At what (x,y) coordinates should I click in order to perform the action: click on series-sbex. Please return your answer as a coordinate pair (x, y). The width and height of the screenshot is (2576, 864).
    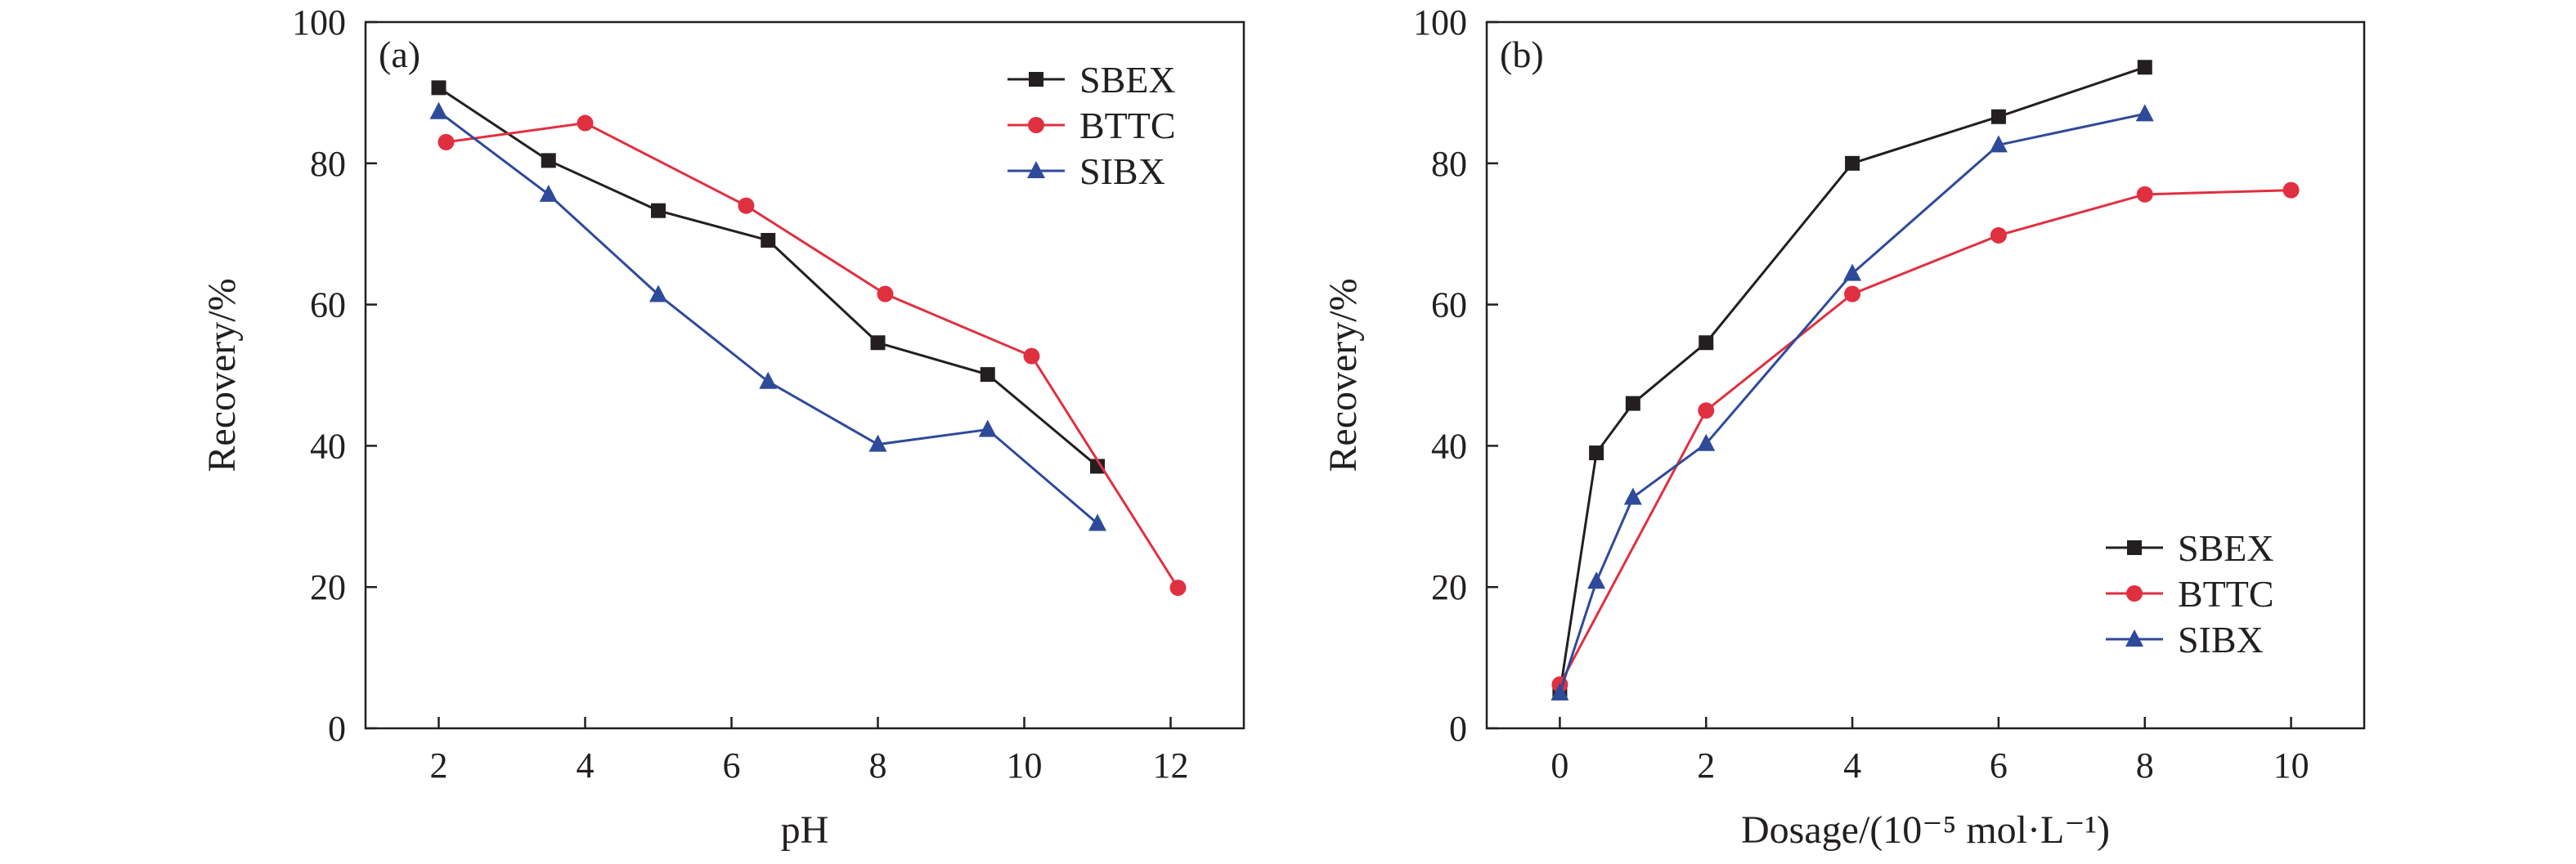
    Looking at the image, I should click on (768, 277).